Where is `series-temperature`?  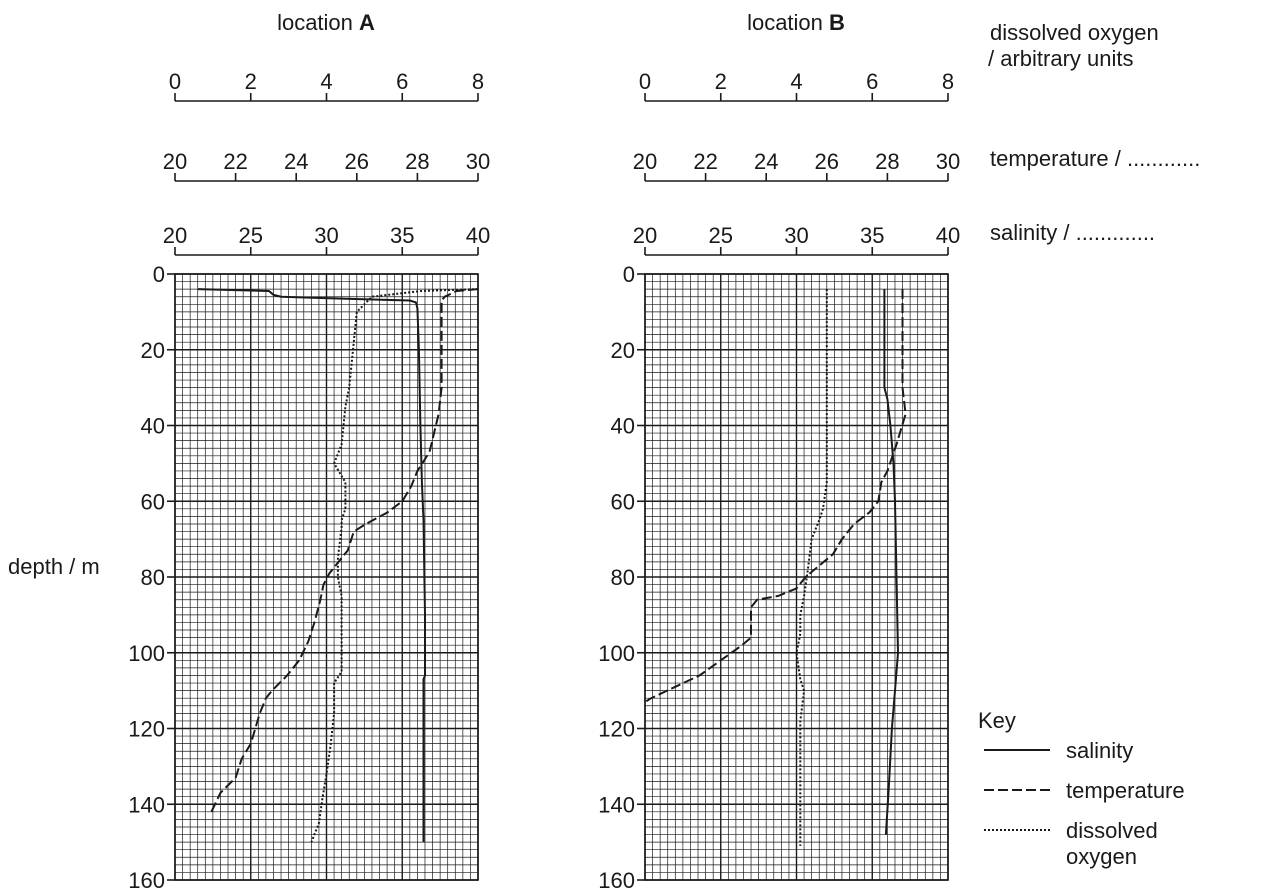
series-temperature is located at coordinates (775, 496).